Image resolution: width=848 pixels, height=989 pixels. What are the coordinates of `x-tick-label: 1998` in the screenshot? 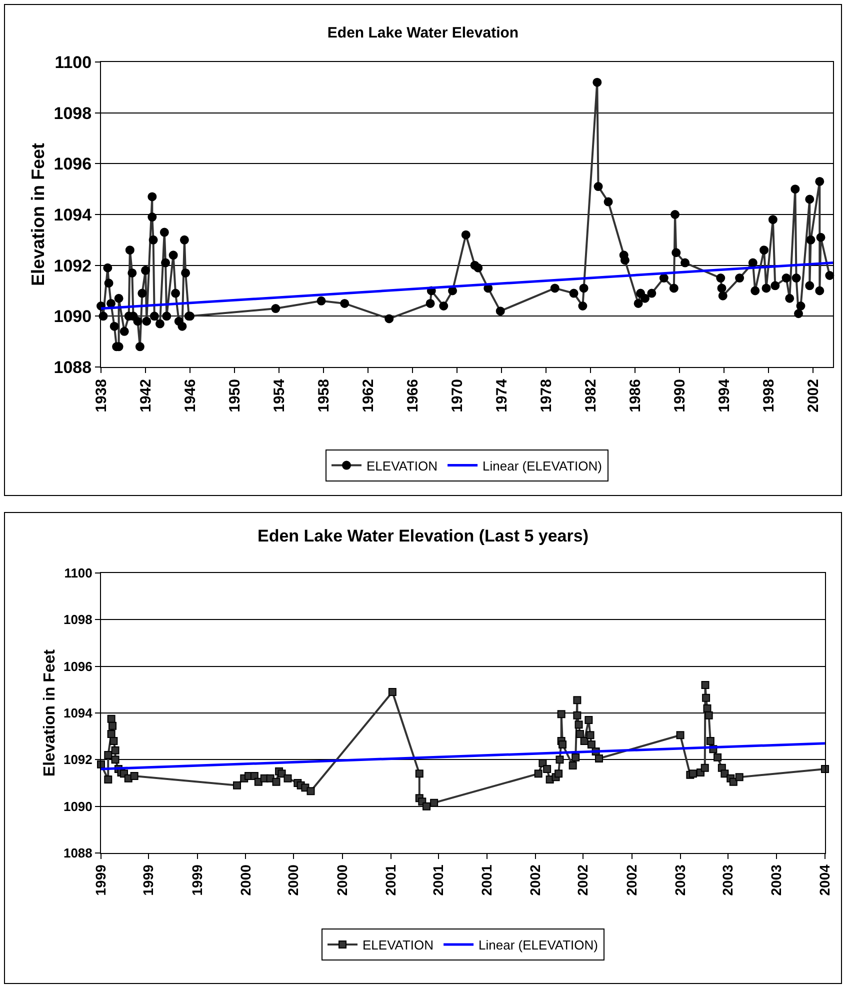 It's located at (769, 395).